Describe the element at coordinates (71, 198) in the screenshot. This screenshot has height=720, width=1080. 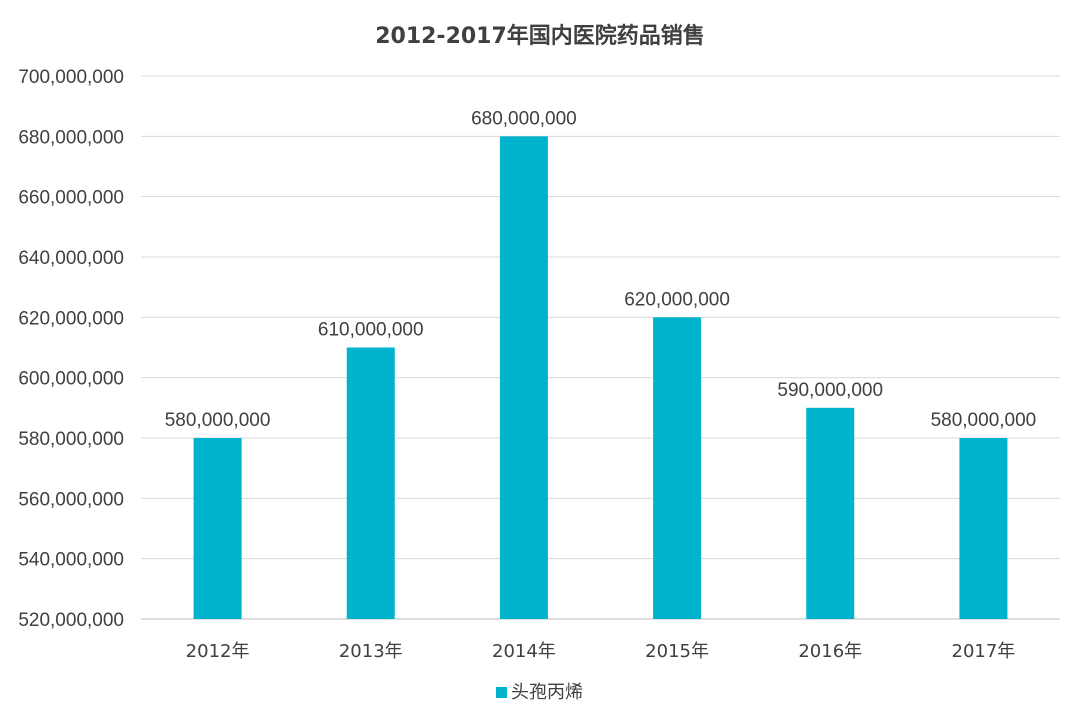
I see `y-tick-label: 660,000,000` at that location.